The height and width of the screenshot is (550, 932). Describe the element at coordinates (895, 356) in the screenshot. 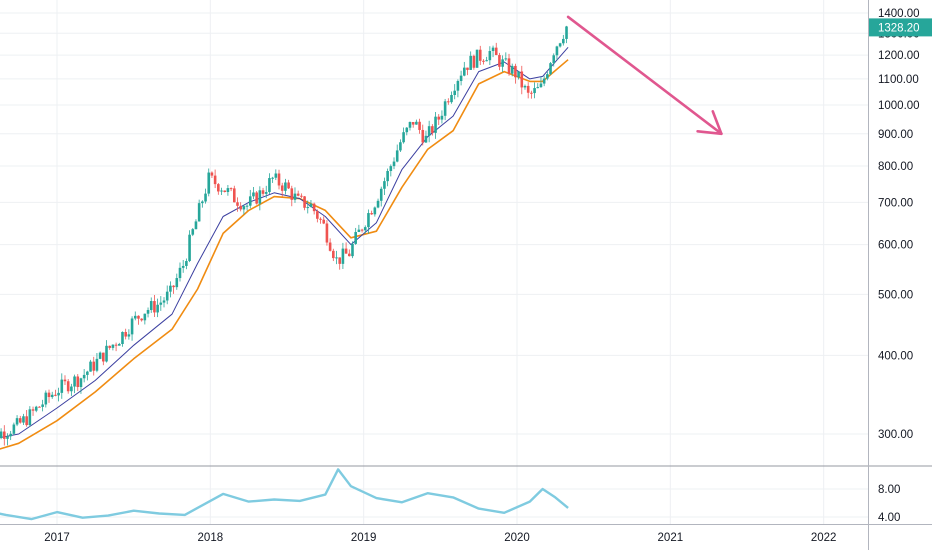

I see `price-tick-label: 400.00` at that location.